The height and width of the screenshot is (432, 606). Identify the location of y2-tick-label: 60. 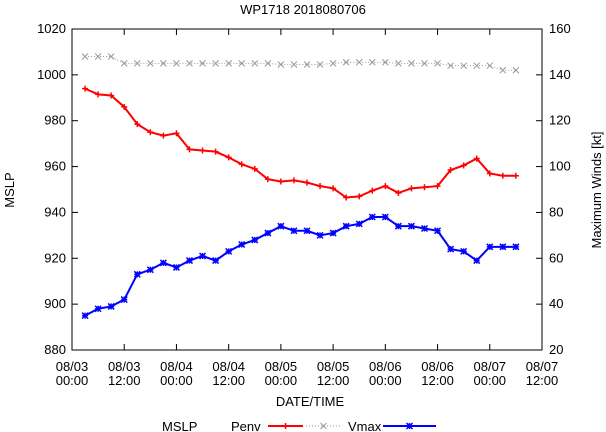
(556, 257).